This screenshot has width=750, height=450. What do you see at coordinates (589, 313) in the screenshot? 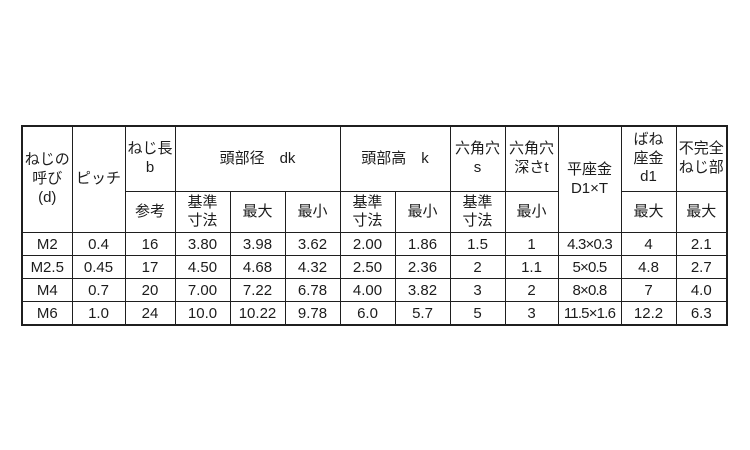
I see `cell-flat-washer: 11.5×1.6` at bounding box center [589, 313].